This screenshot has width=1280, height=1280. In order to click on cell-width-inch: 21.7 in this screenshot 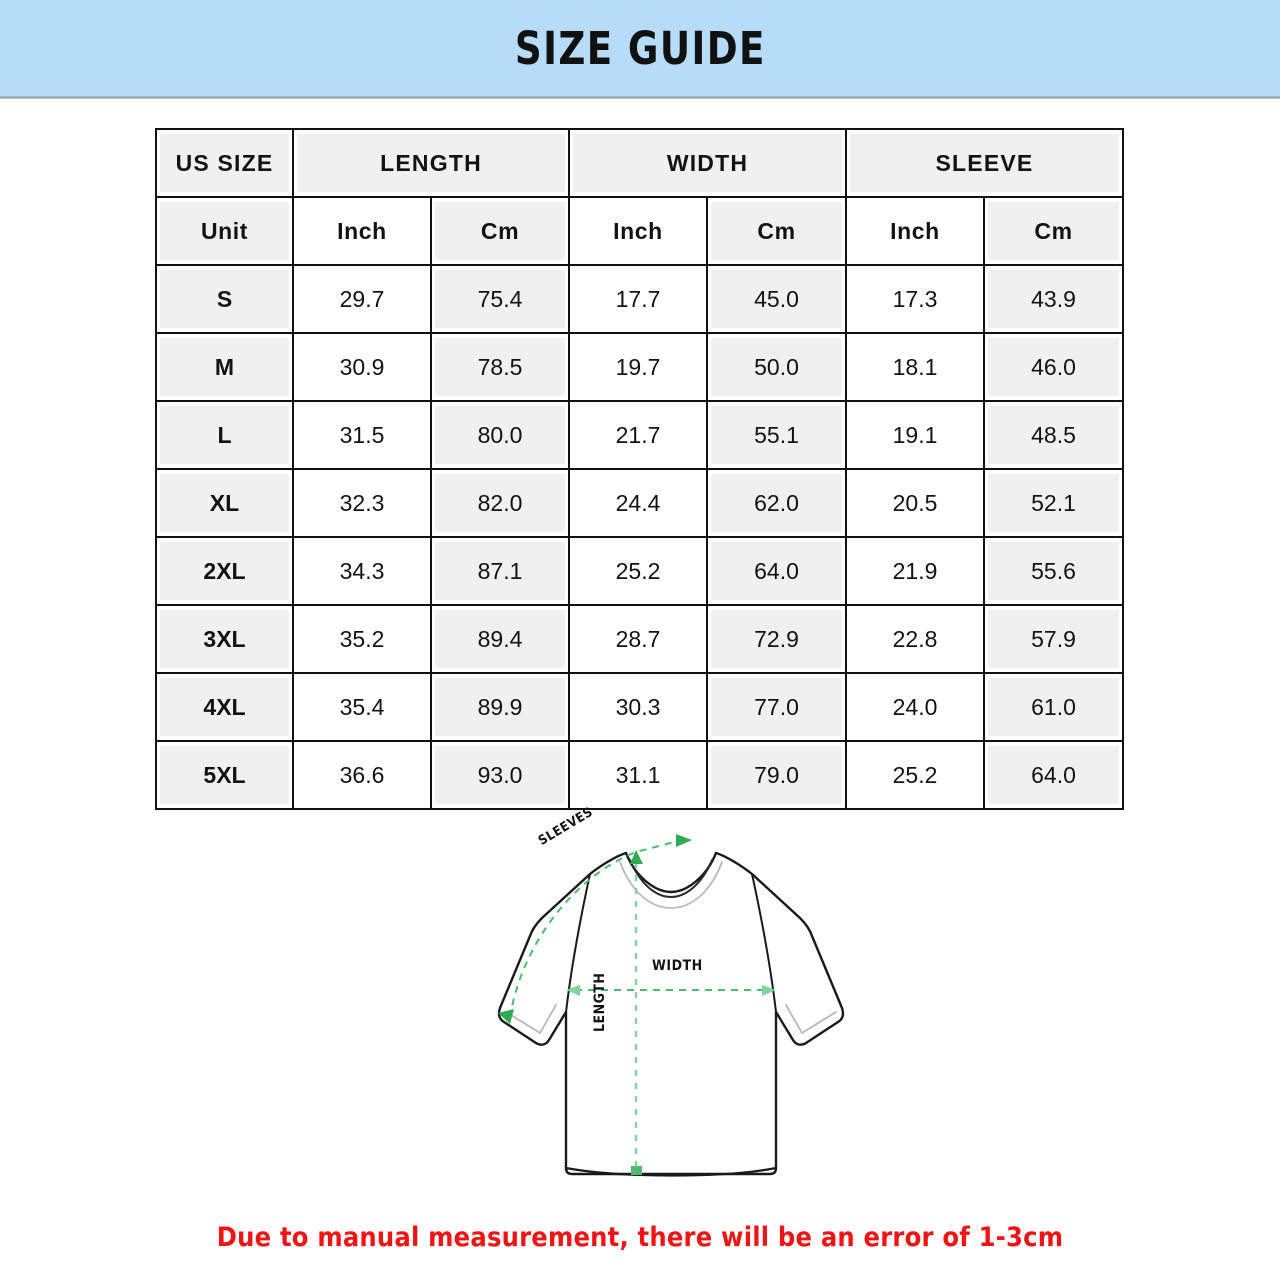, I will do `click(638, 435)`.